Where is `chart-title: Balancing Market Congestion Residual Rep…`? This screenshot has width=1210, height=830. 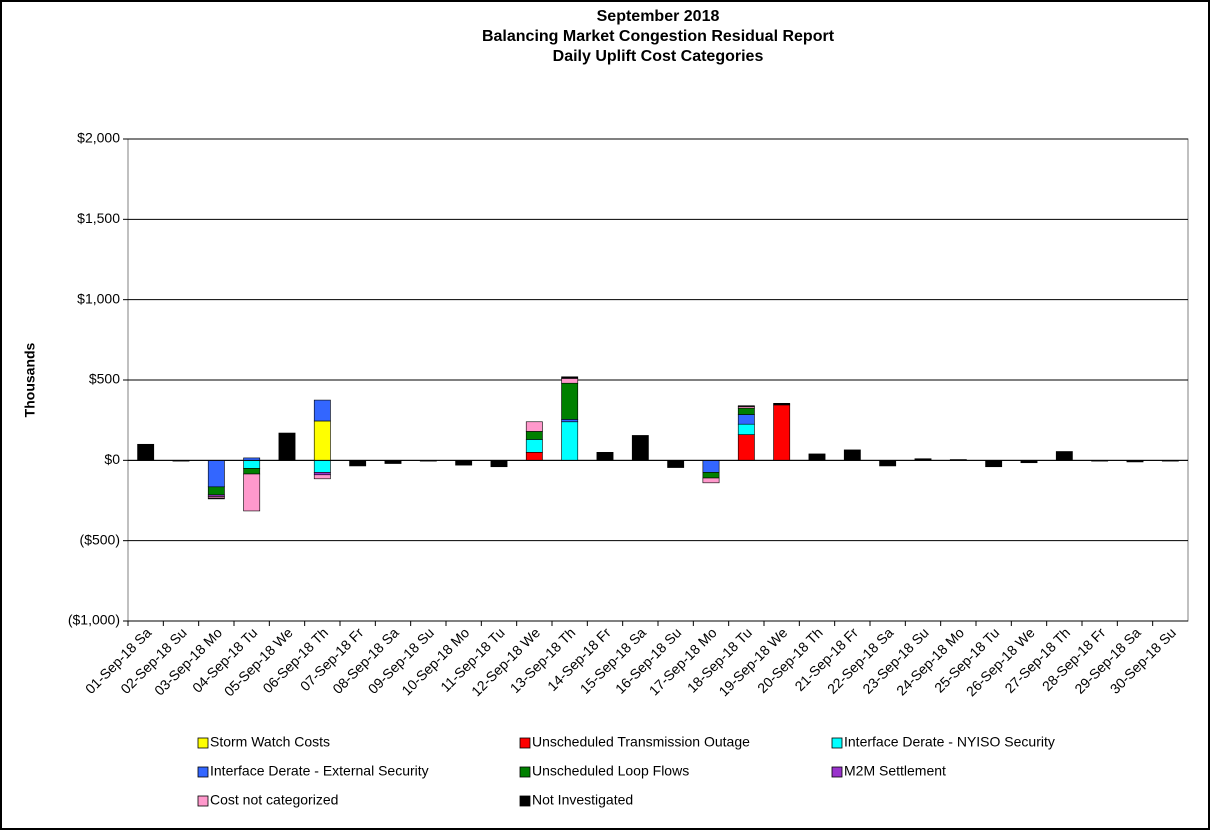
chart-title: Balancing Market Congestion Residual Rep… is located at coordinates (658, 36).